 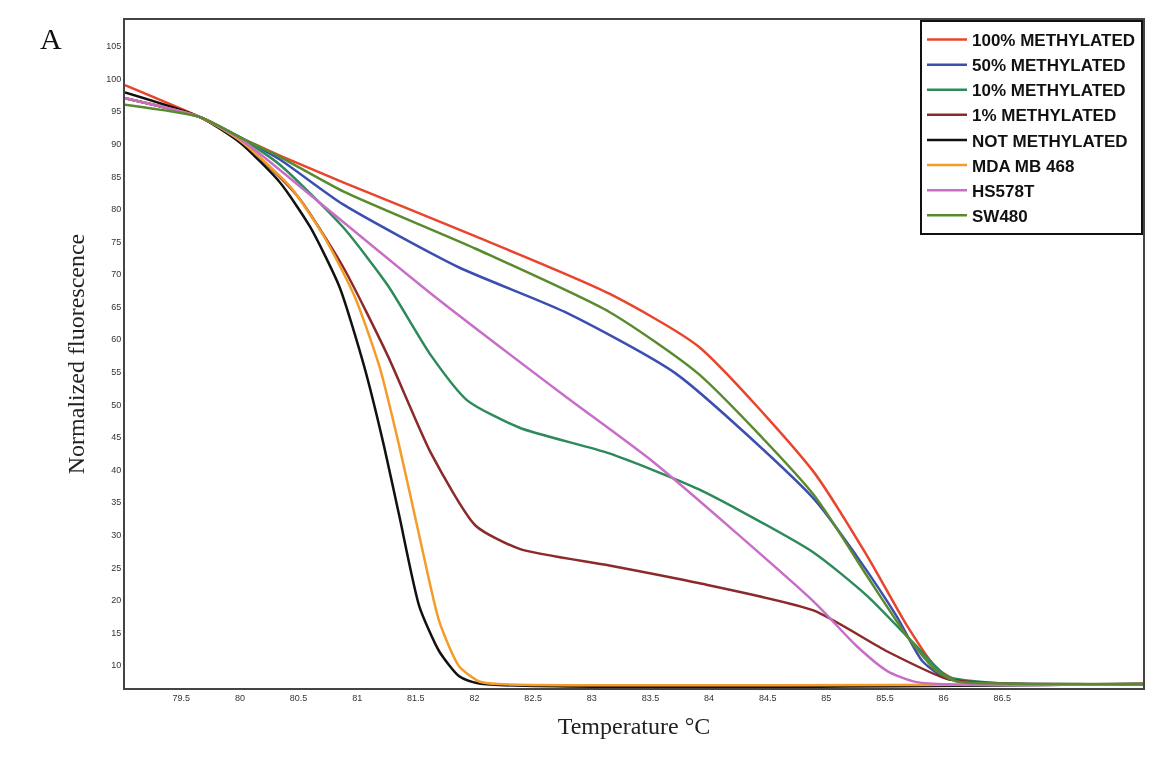 I want to click on x-tick-label: 86.5, so click(x=1002, y=697).